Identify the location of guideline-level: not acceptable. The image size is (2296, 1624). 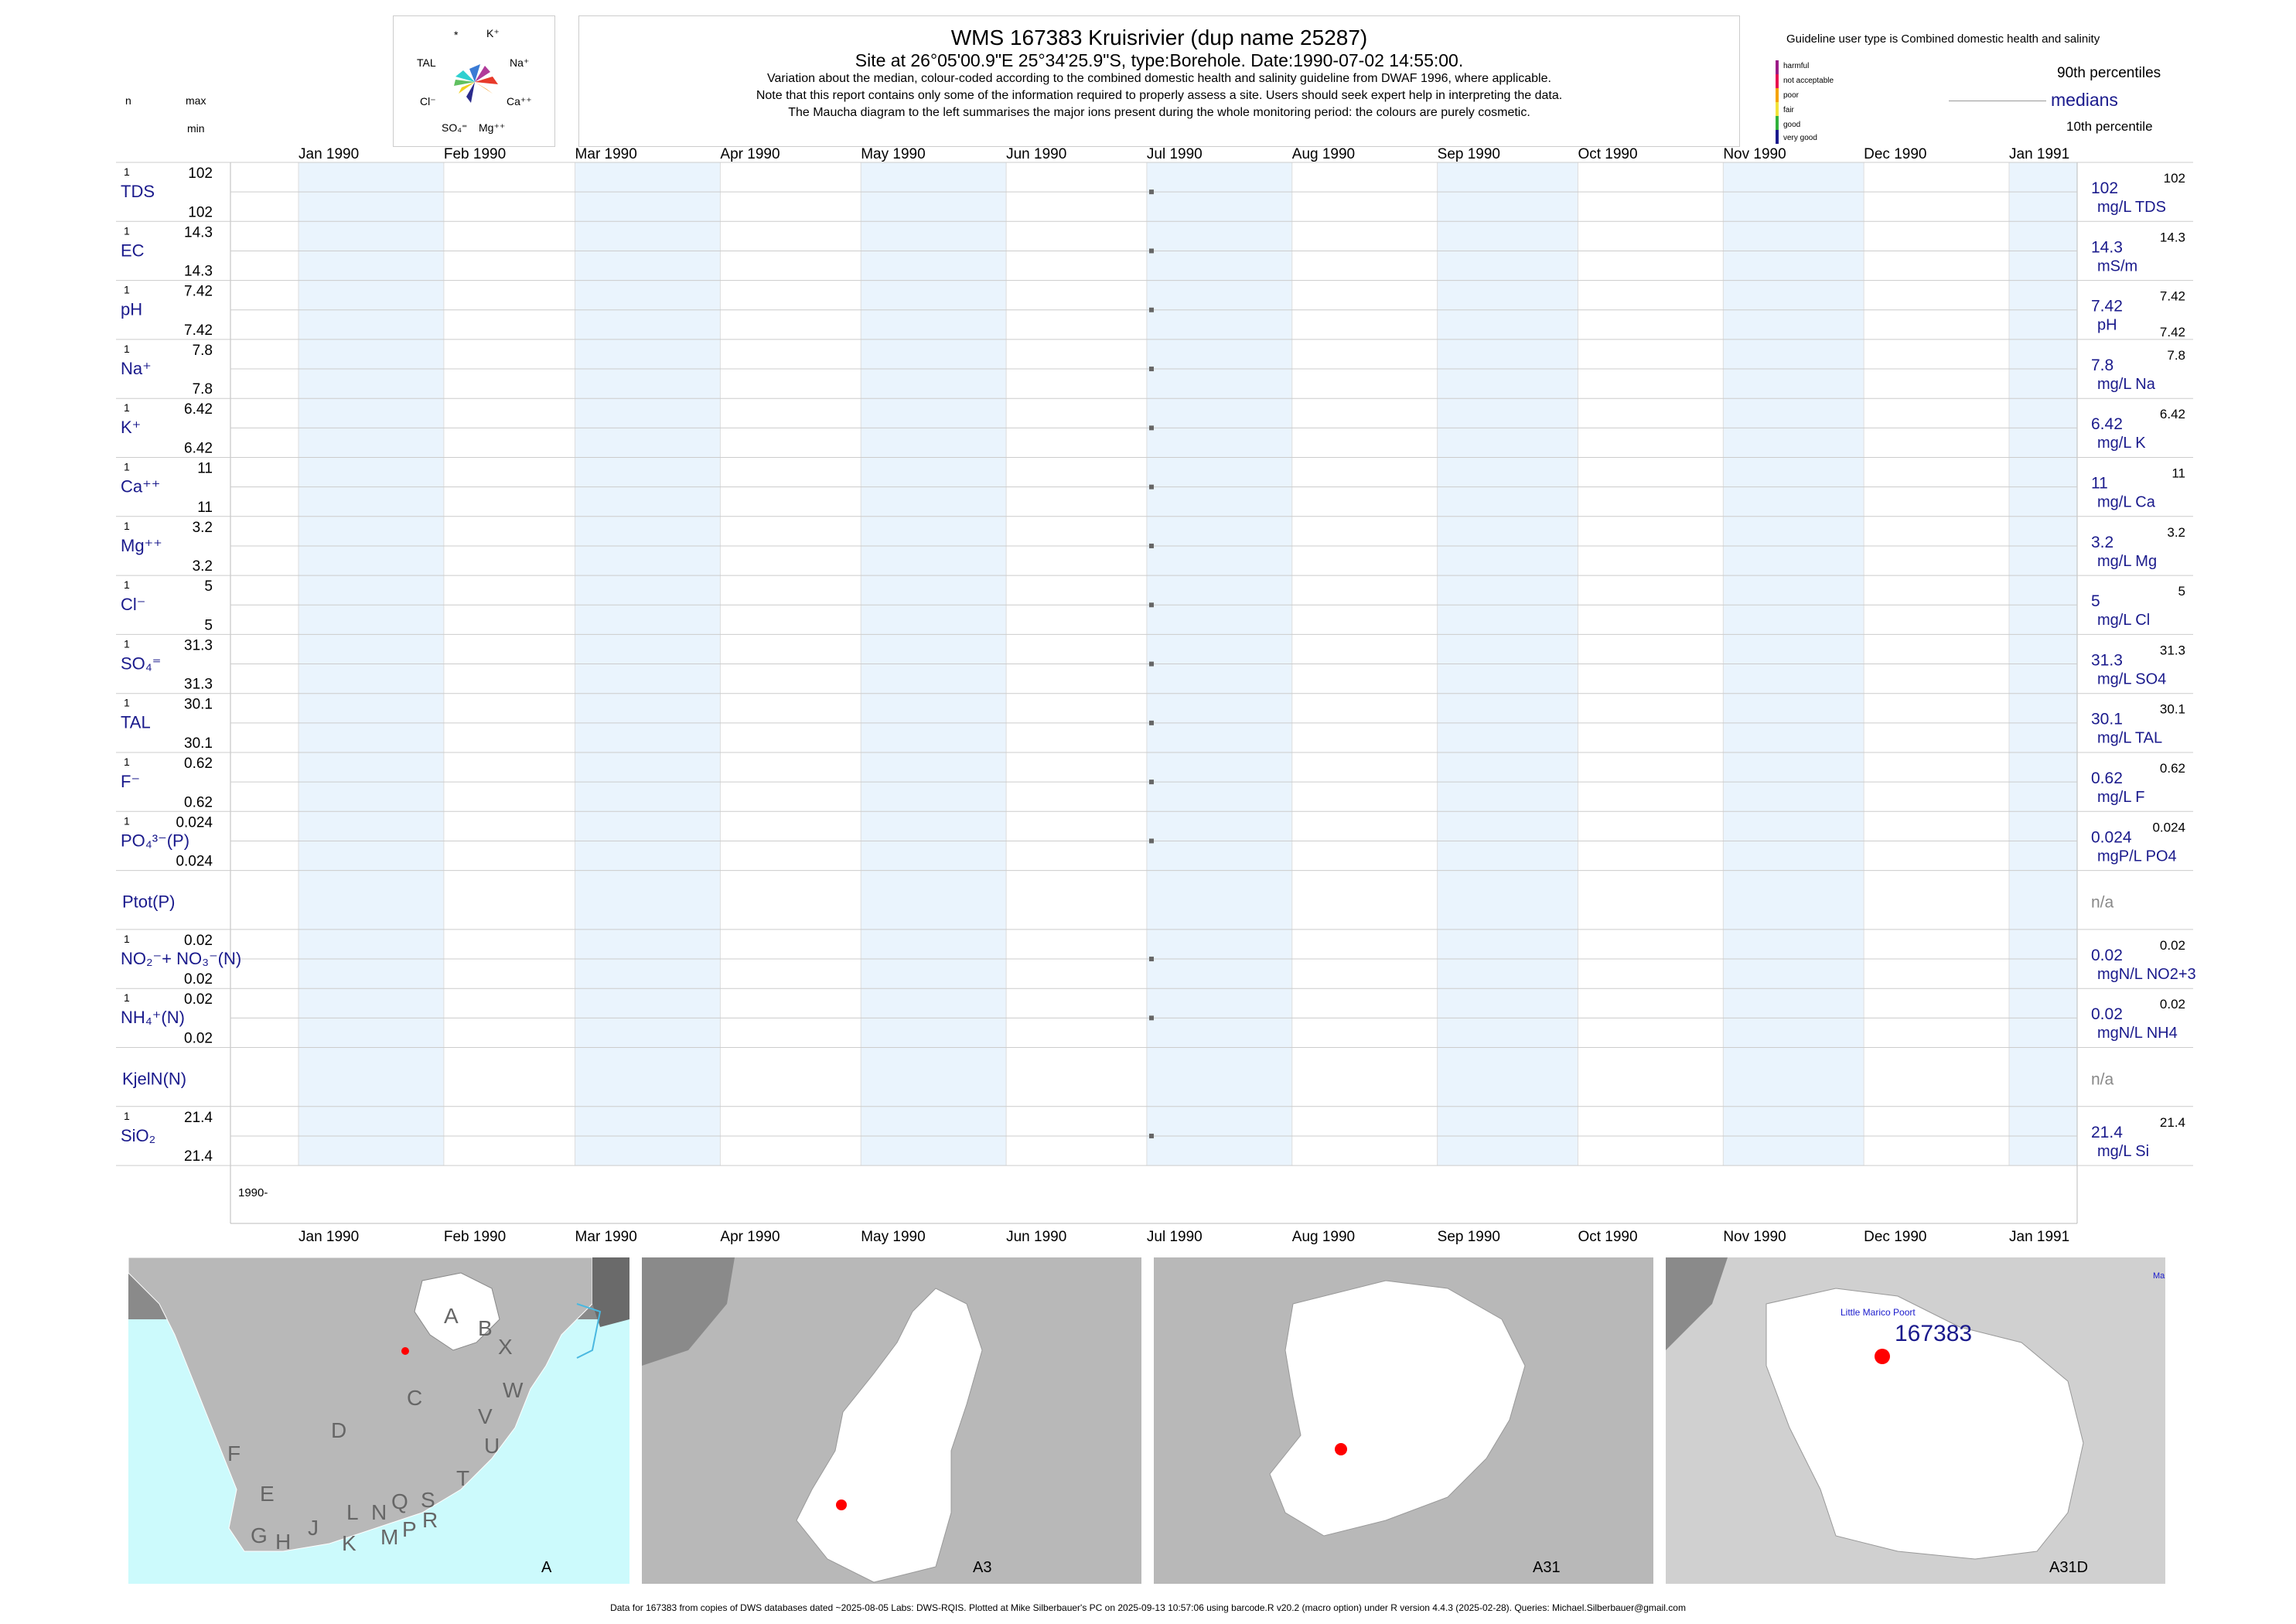
(1808, 81).